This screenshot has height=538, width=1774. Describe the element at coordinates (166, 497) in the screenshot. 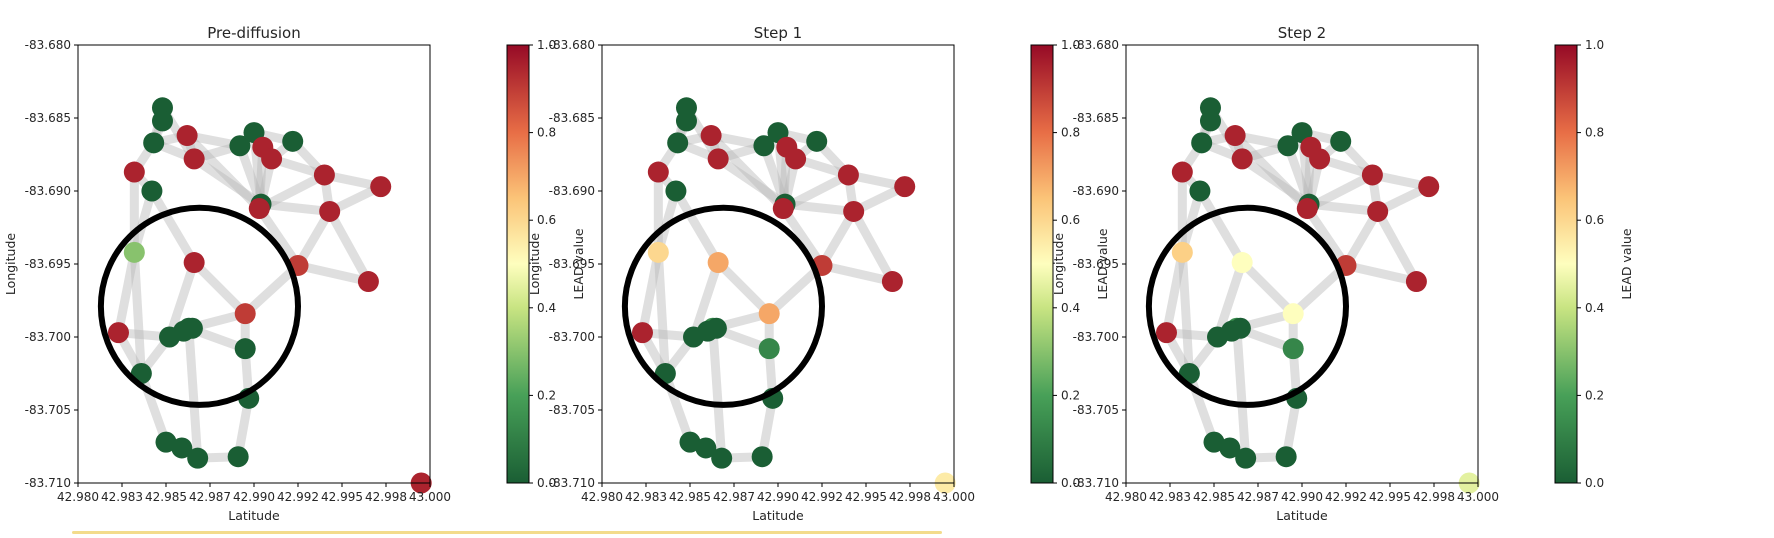

I see `x-tick-label: 42.985` at that location.